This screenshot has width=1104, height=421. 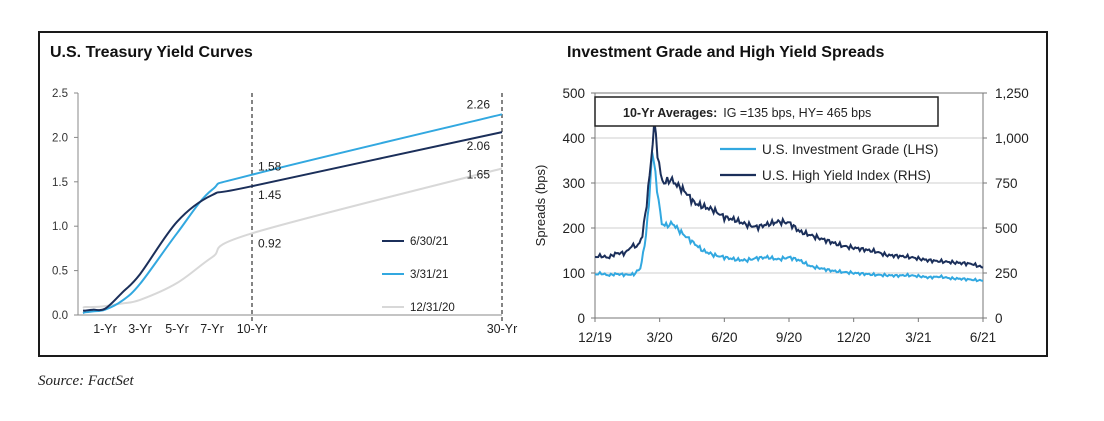 I want to click on treasury-y-tick-label: 1.0, so click(x=60, y=227).